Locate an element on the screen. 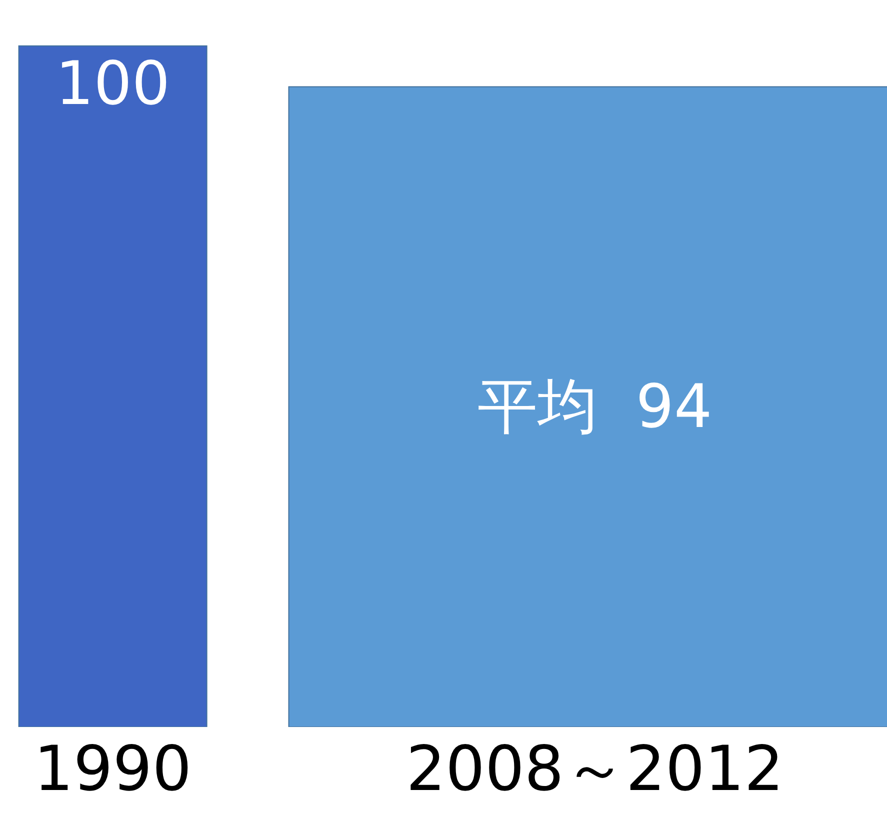 This screenshot has height=827, width=887. x-tick-label: 1990 is located at coordinates (113, 768).